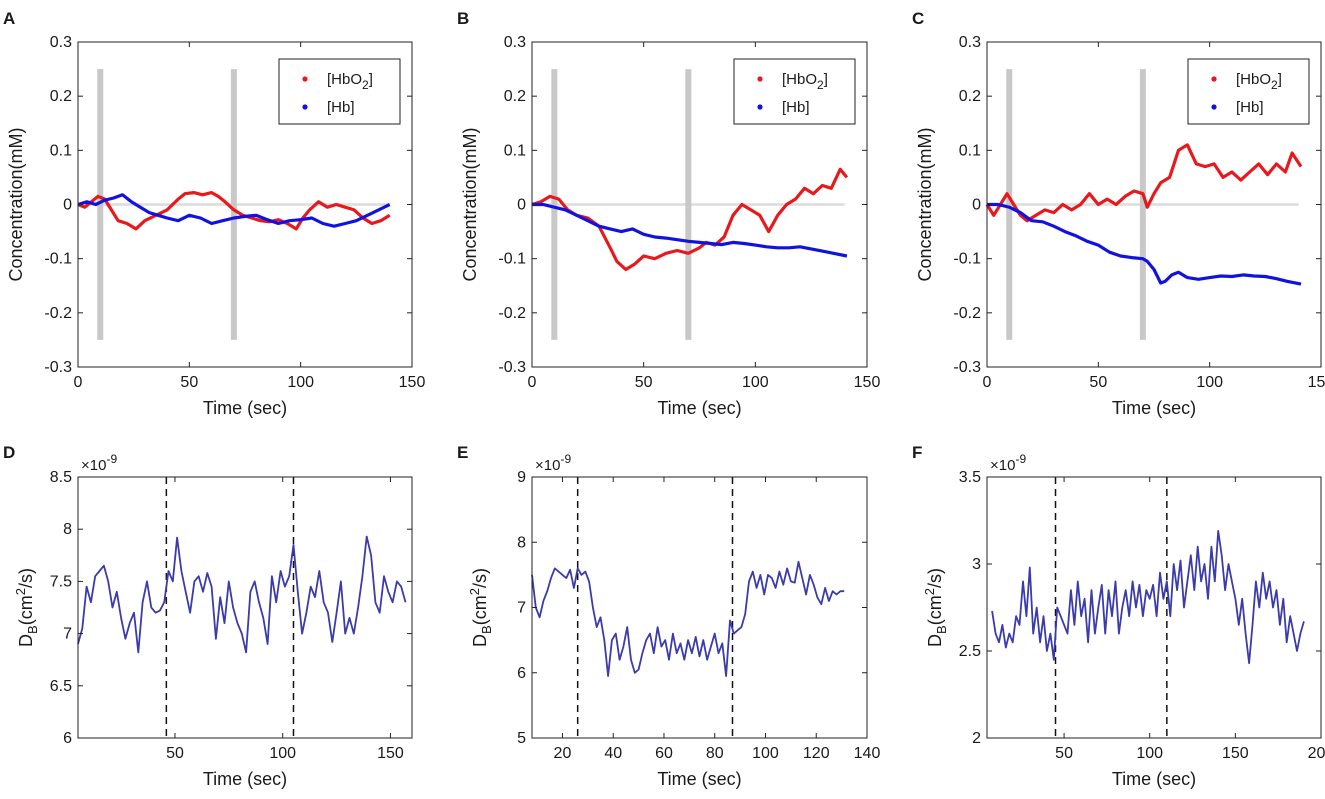  I want to click on y-tick-label: 9, so click(521, 477).